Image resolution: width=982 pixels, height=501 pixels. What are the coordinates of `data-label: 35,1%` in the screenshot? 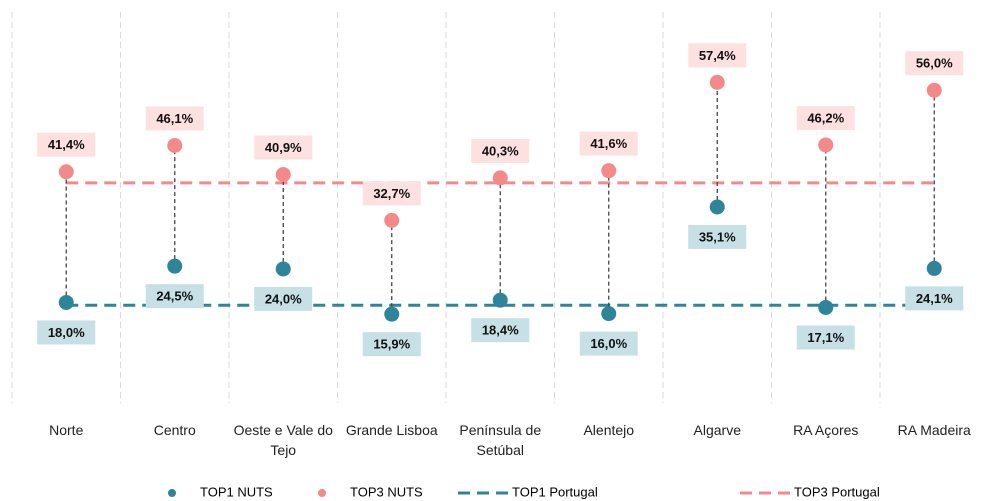 It's located at (717, 236).